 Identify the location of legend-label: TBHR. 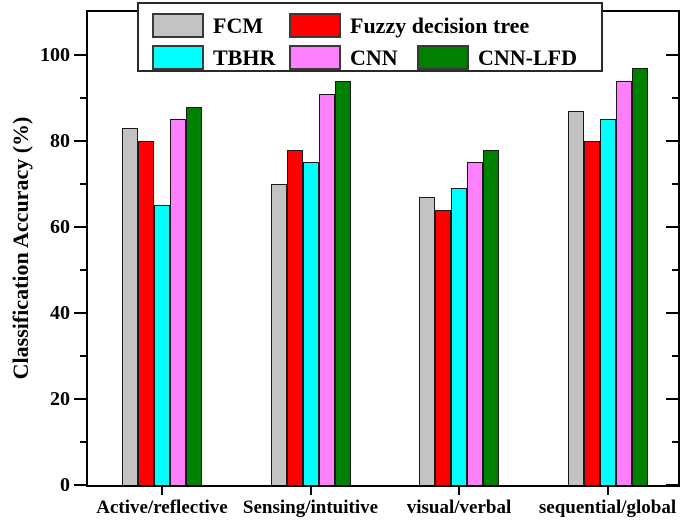
(244, 57).